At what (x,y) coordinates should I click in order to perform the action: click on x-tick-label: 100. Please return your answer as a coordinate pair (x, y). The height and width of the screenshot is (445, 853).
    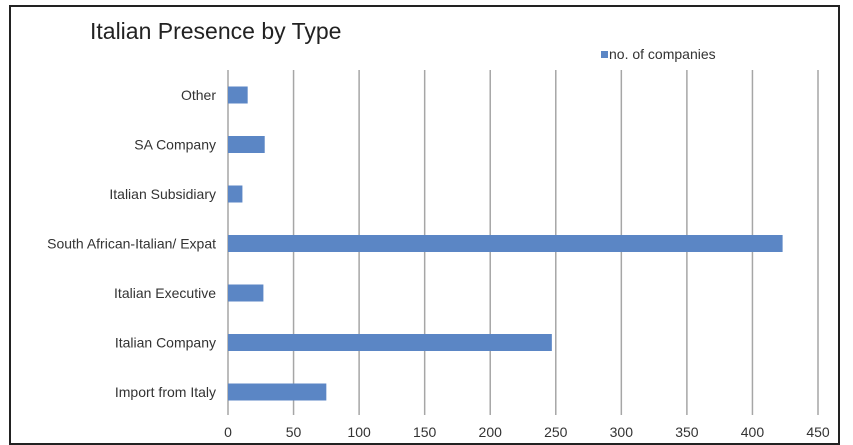
    Looking at the image, I should click on (359, 431).